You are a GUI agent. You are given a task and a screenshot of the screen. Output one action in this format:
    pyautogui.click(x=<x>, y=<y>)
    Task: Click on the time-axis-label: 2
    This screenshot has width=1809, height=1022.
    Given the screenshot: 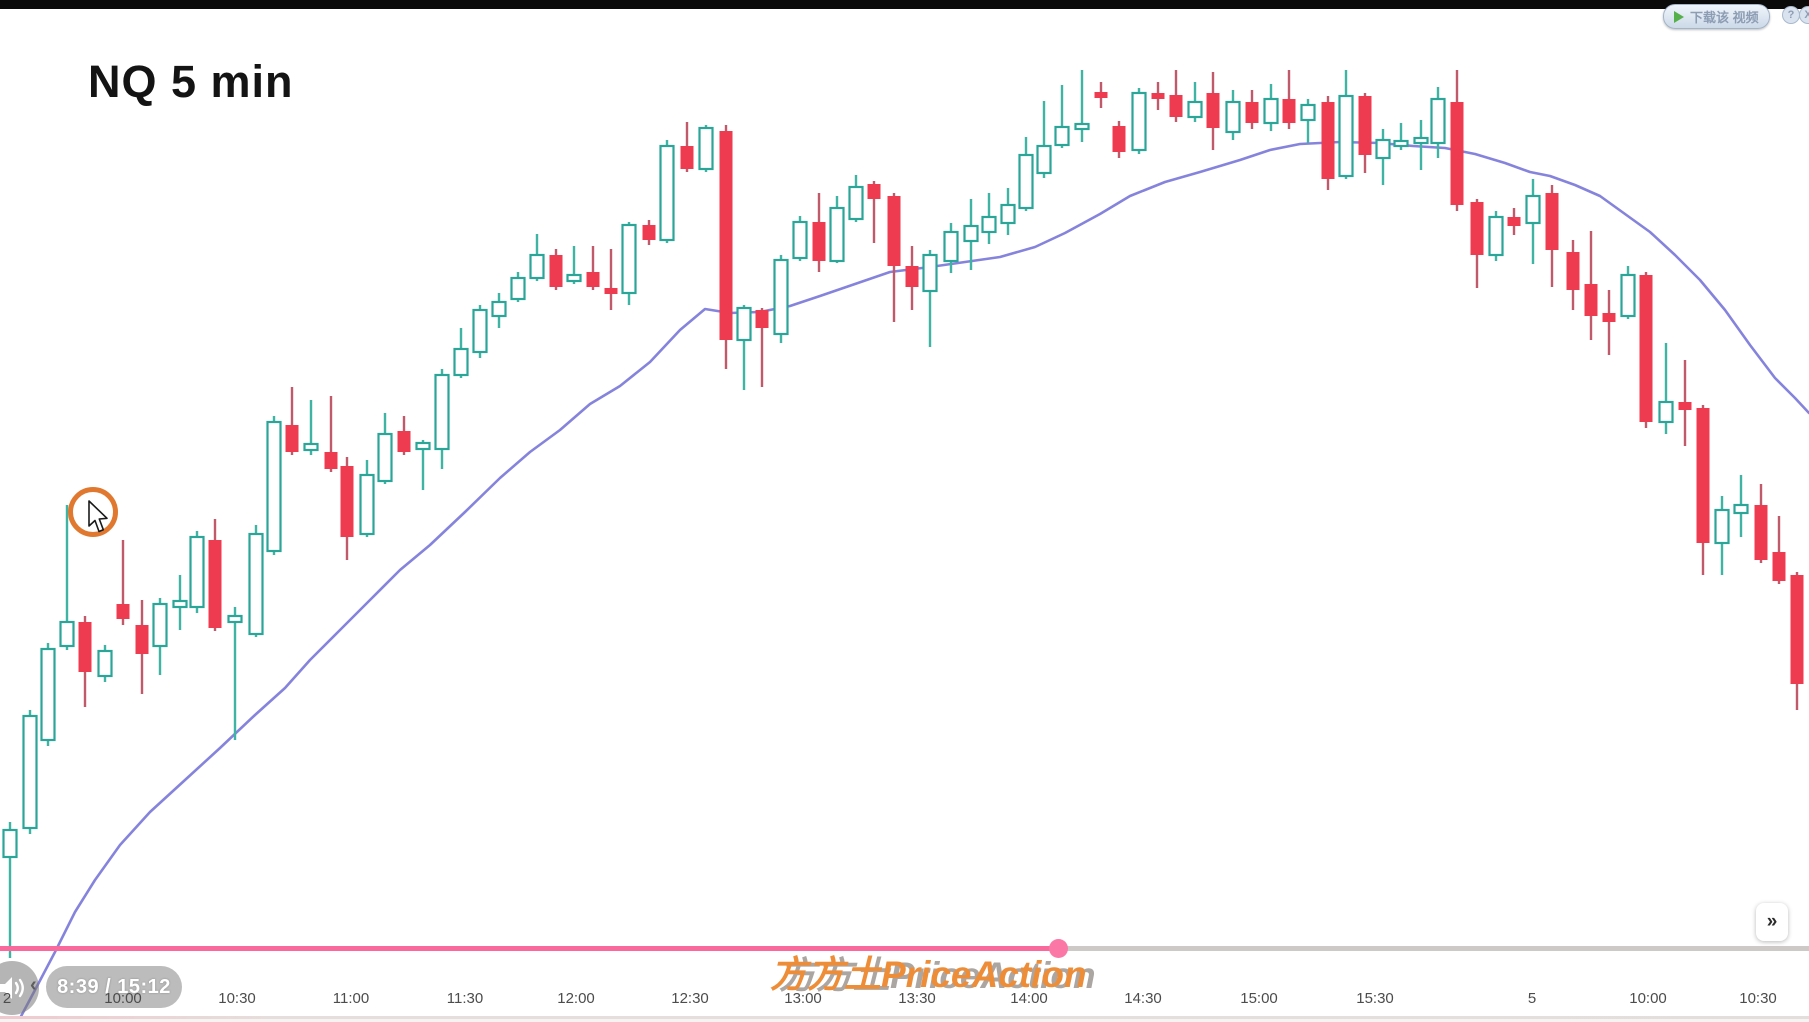 What is the action you would take?
    pyautogui.click(x=7, y=998)
    